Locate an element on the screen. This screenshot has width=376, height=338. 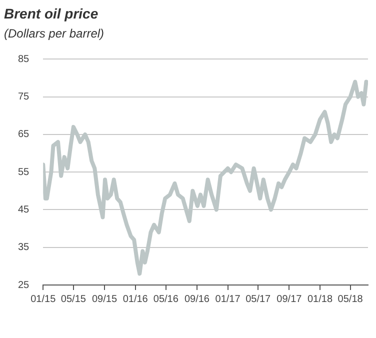
x-tick-label: 09/15 is located at coordinates (105, 299).